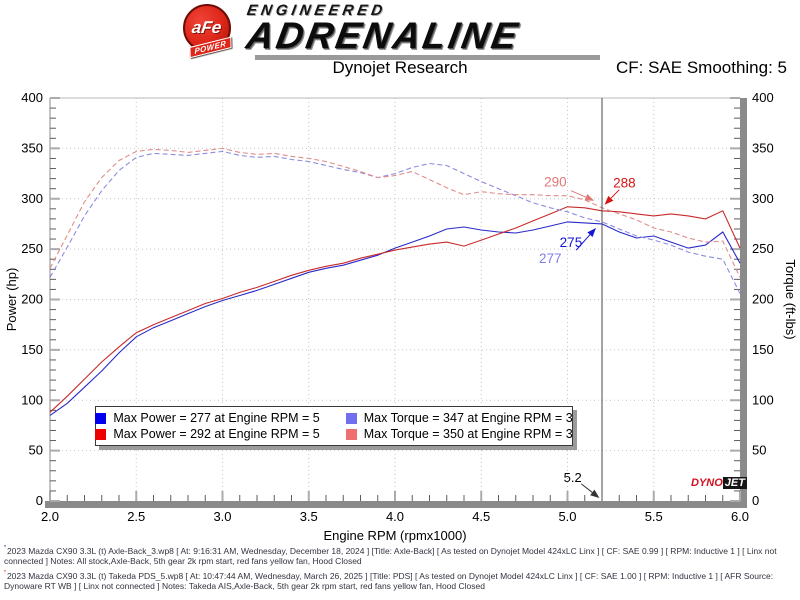  I want to click on afe-brand-logo: aFe POWER ENGINEERED ADRENALINE, so click(391, 31).